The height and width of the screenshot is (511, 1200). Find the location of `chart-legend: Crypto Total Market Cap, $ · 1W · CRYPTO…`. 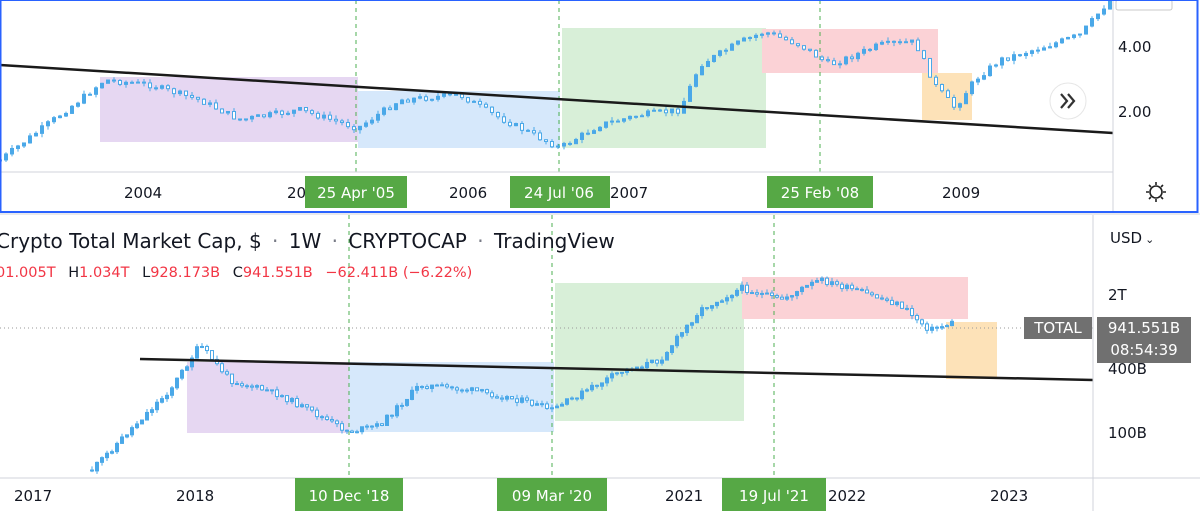

chart-legend: Crypto Total Market Cap, $ · 1W · CRYPTO… is located at coordinates (307, 255).